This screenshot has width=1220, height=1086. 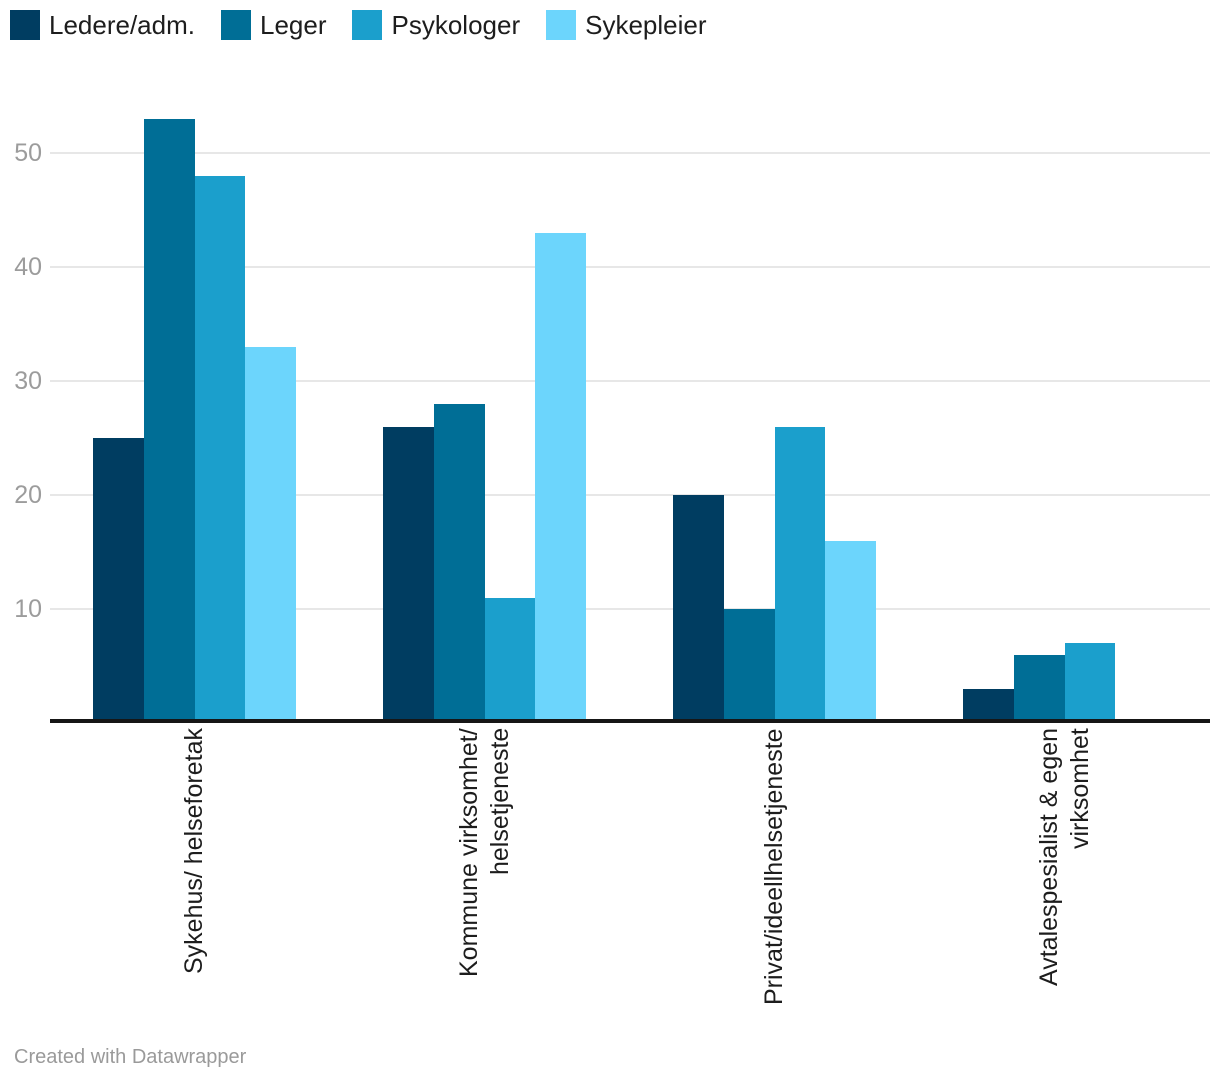 What do you see at coordinates (28, 153) in the screenshot?
I see `y-axis-tick-label: 50` at bounding box center [28, 153].